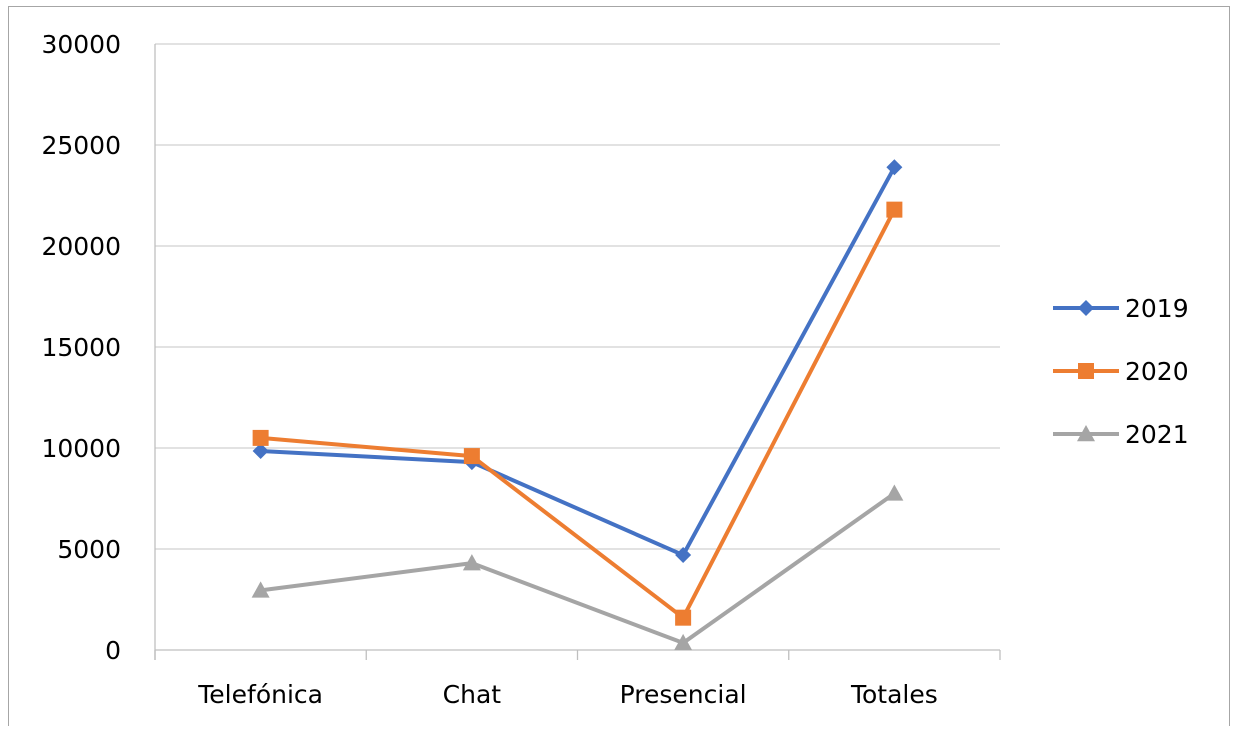  Describe the element at coordinates (894, 694) in the screenshot. I see `x-tick-label: Totales` at that location.